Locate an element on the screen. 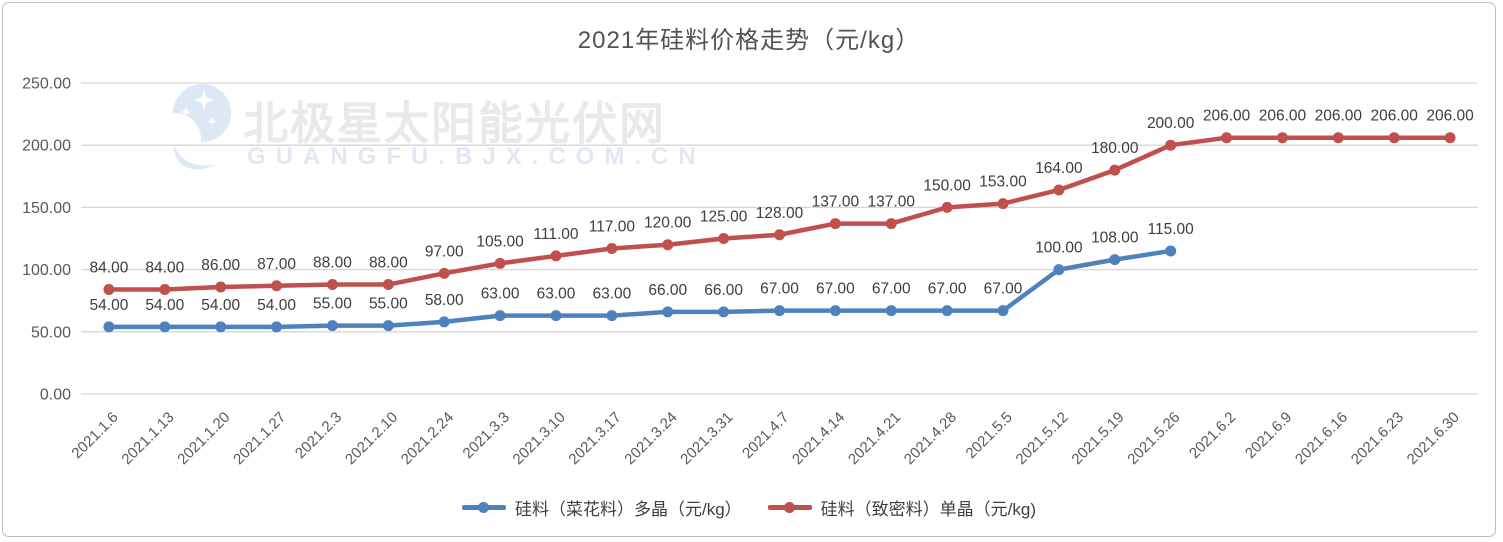  chart-title: 2021年硅料价格走势（元/kg） is located at coordinates (749, 40).